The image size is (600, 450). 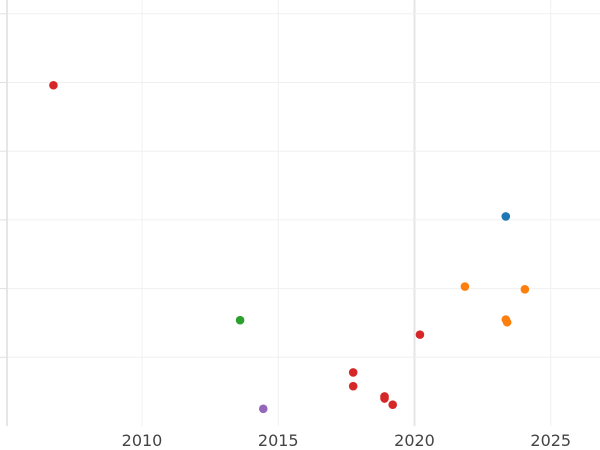 I want to click on x-tick-label: 2025, so click(x=550, y=440).